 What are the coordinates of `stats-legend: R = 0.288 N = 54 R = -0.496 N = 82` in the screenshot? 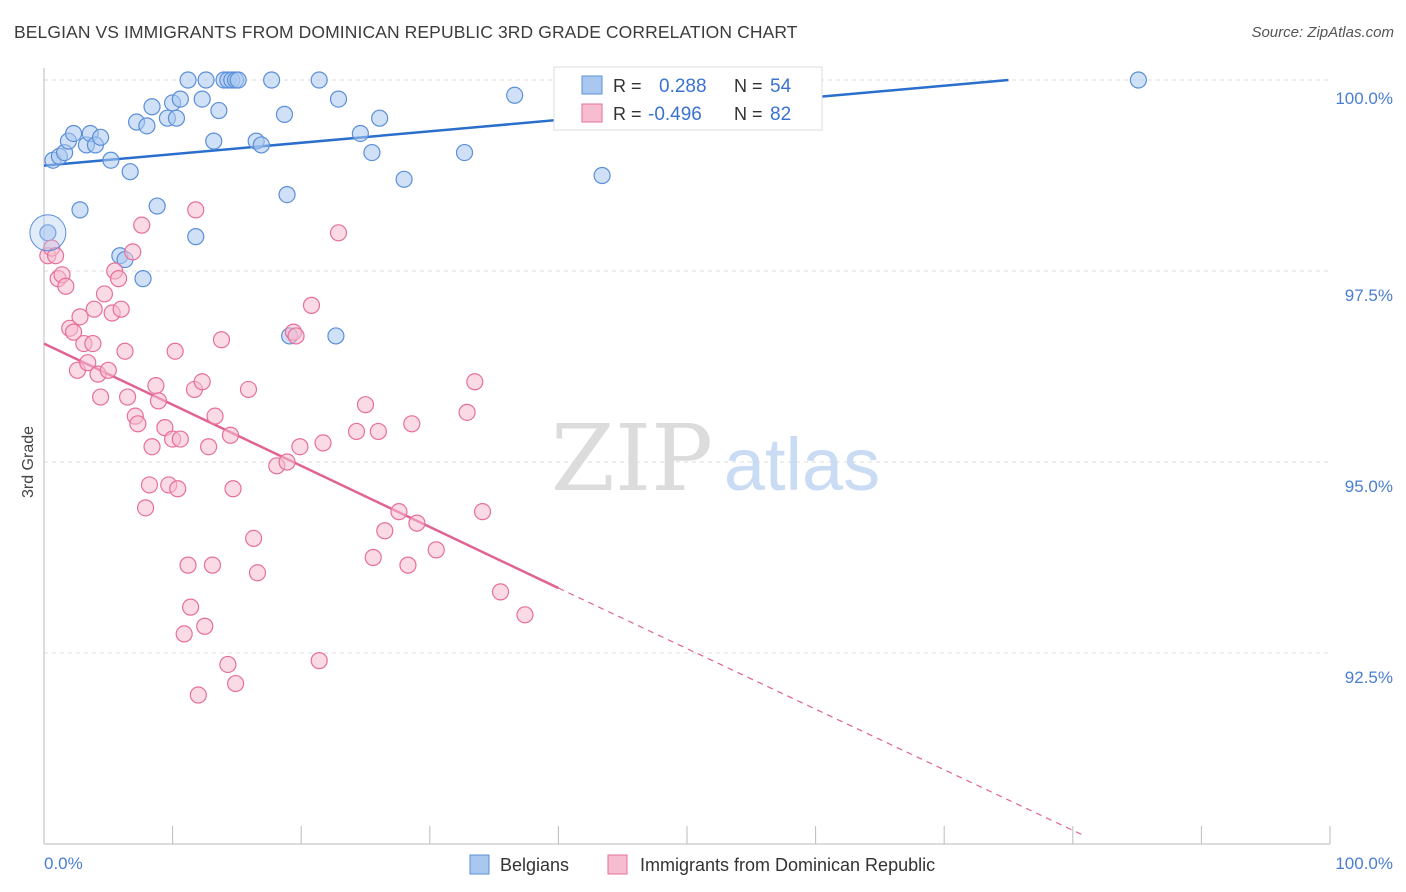 It's located at (688, 98).